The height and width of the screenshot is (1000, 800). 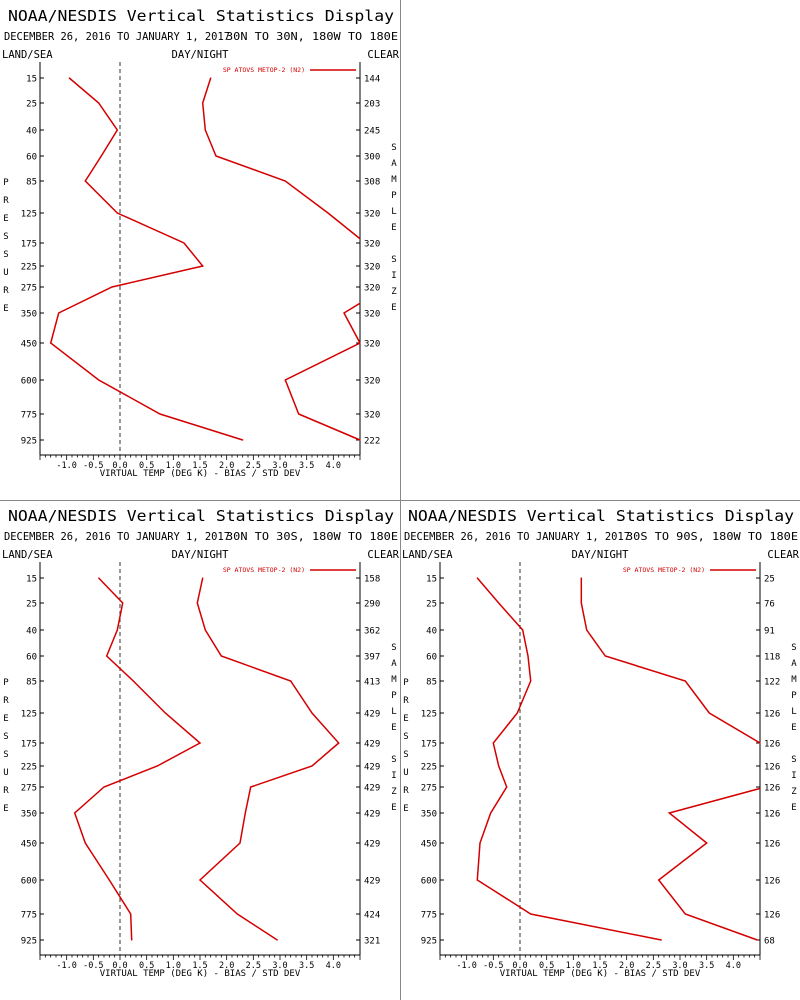 I want to click on pressure-axis-letter: U, so click(x=5, y=773).